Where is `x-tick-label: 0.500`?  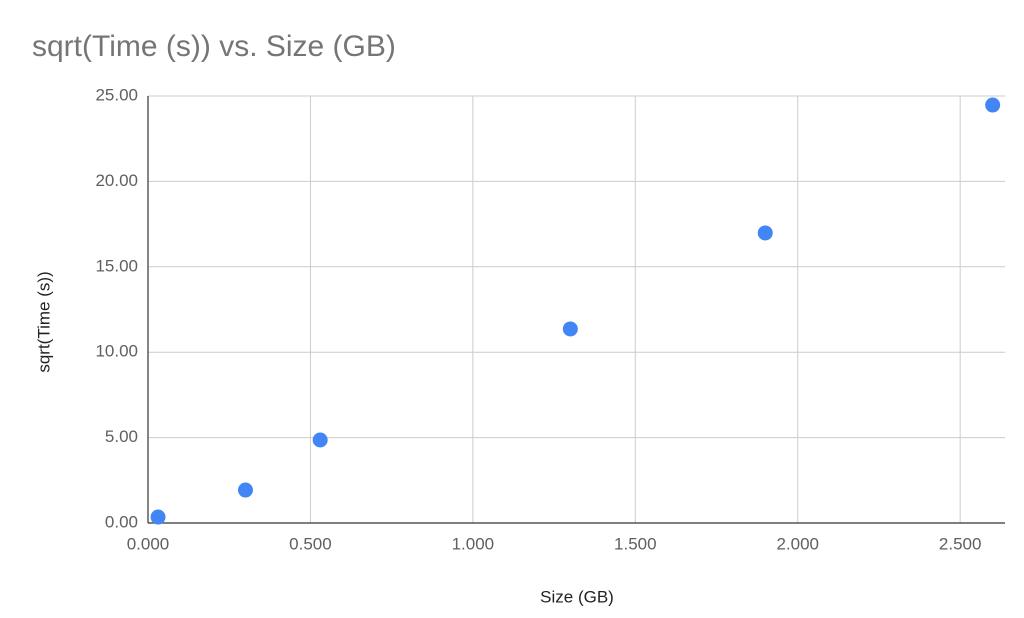
x-tick-label: 0.500 is located at coordinates (310, 543).